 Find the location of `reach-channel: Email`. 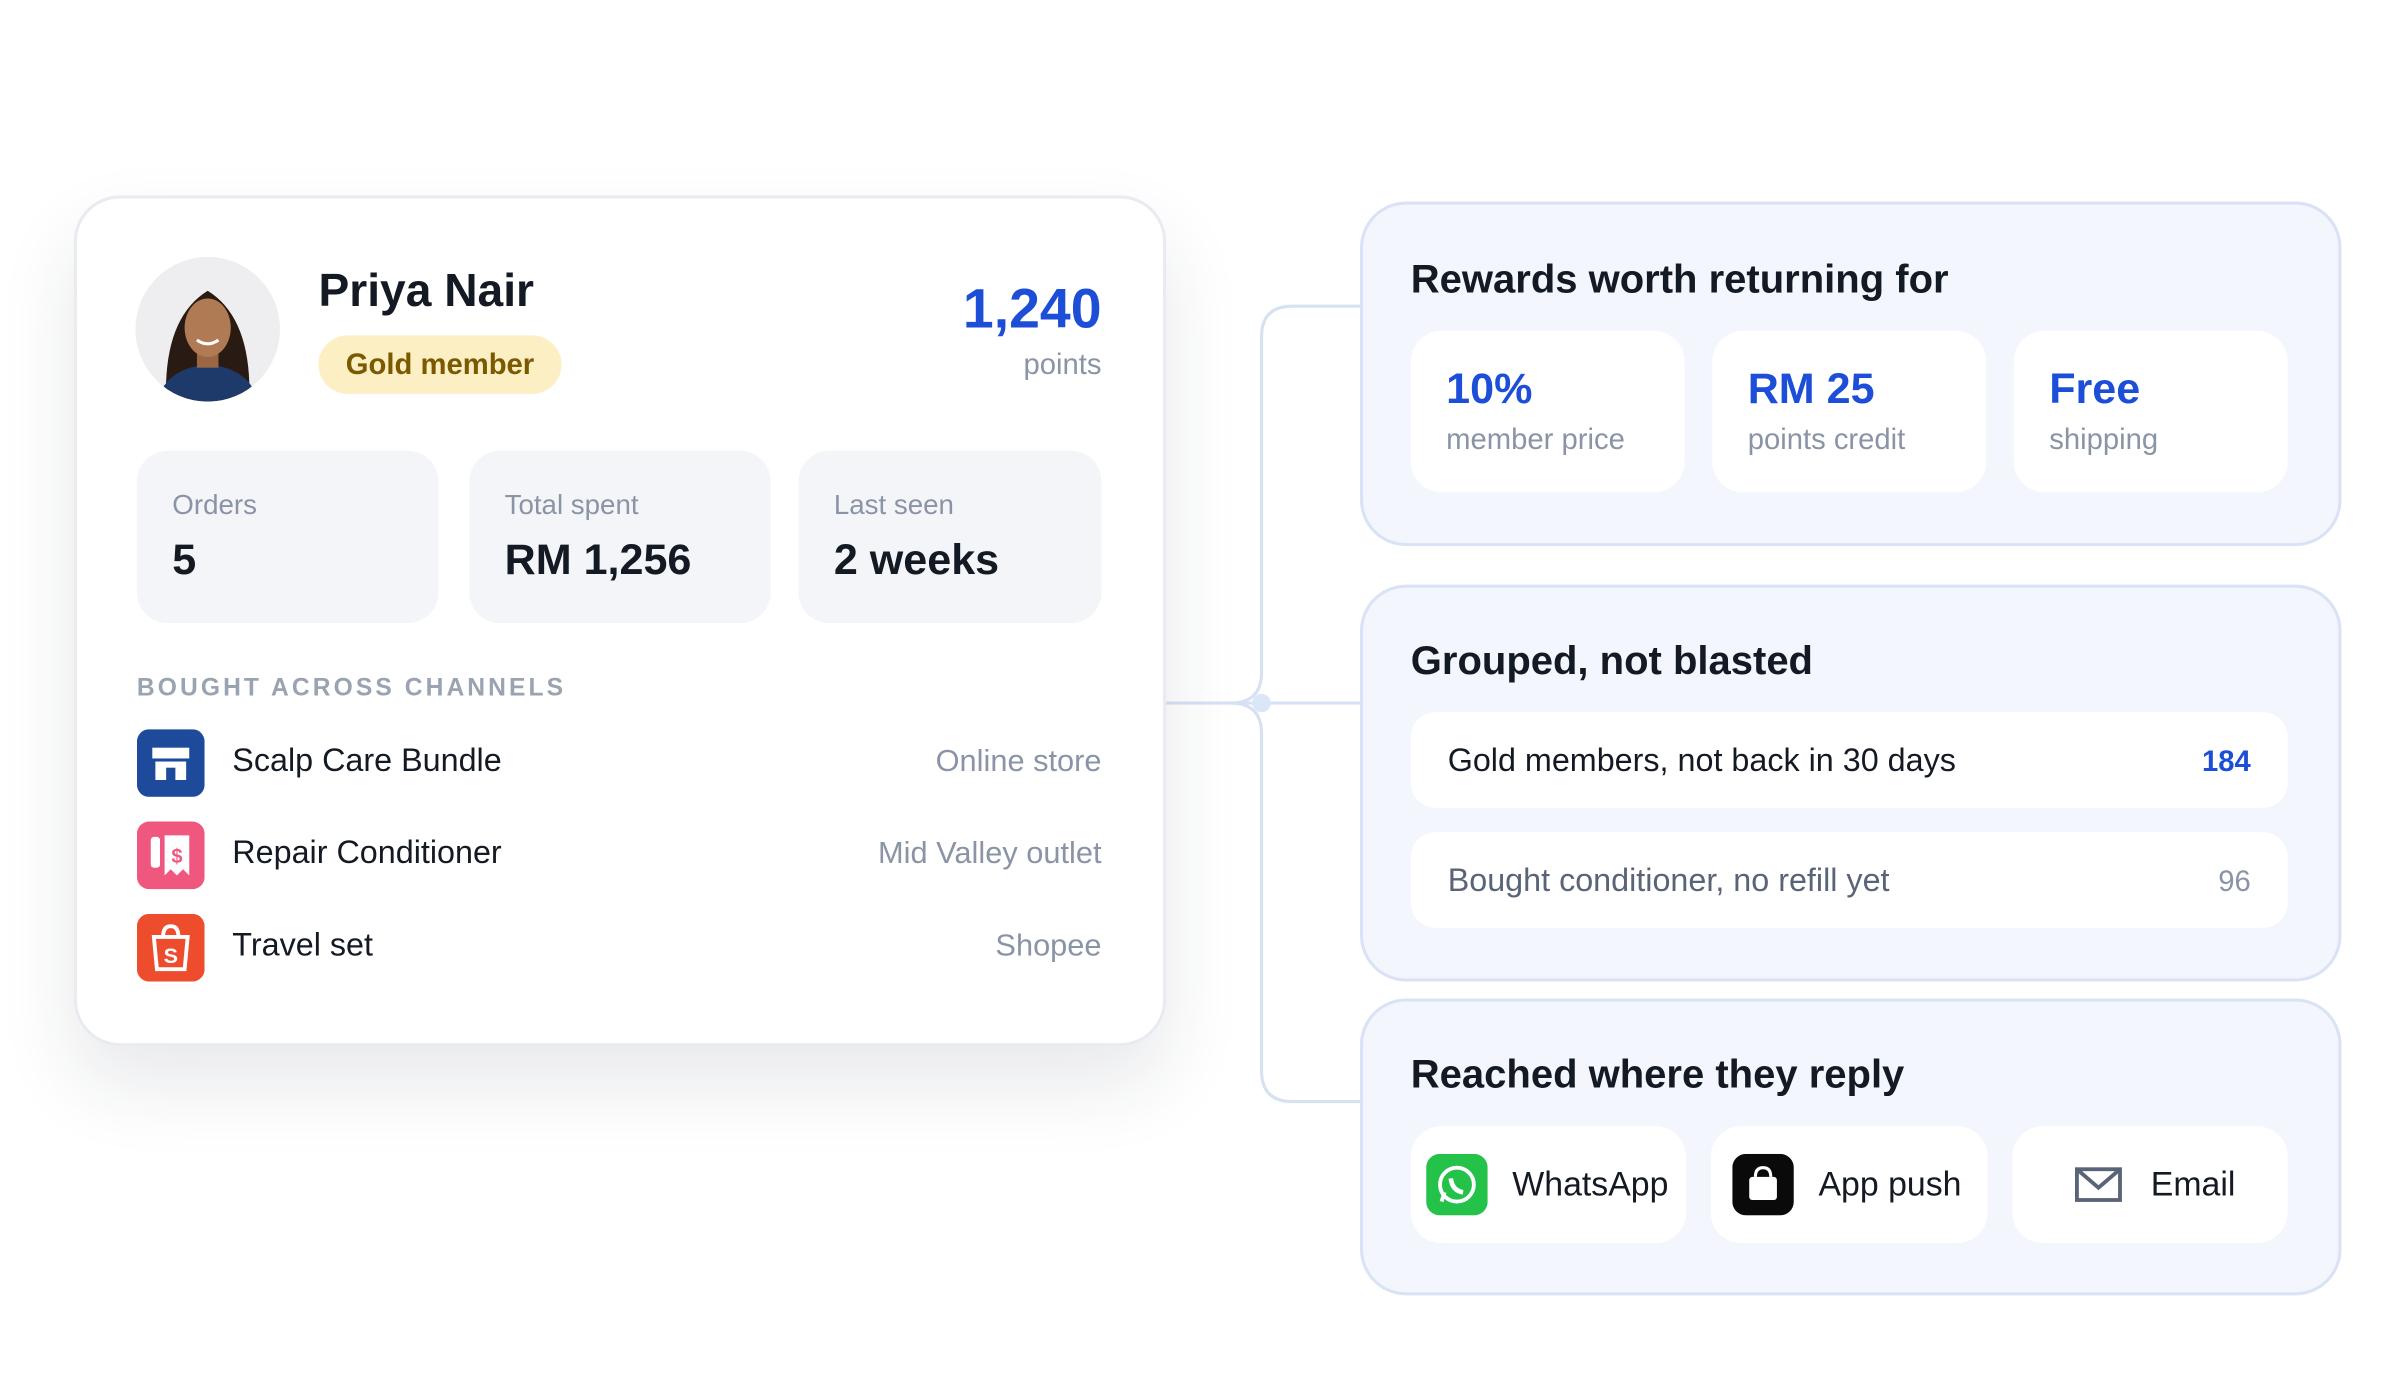

reach-channel: Email is located at coordinates (2193, 1184).